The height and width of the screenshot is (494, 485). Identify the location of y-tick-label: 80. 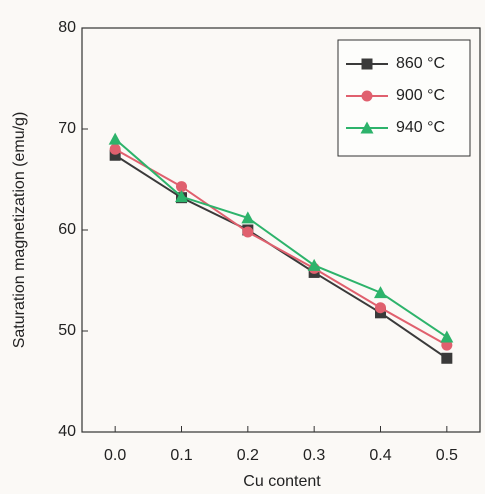
(67, 27).